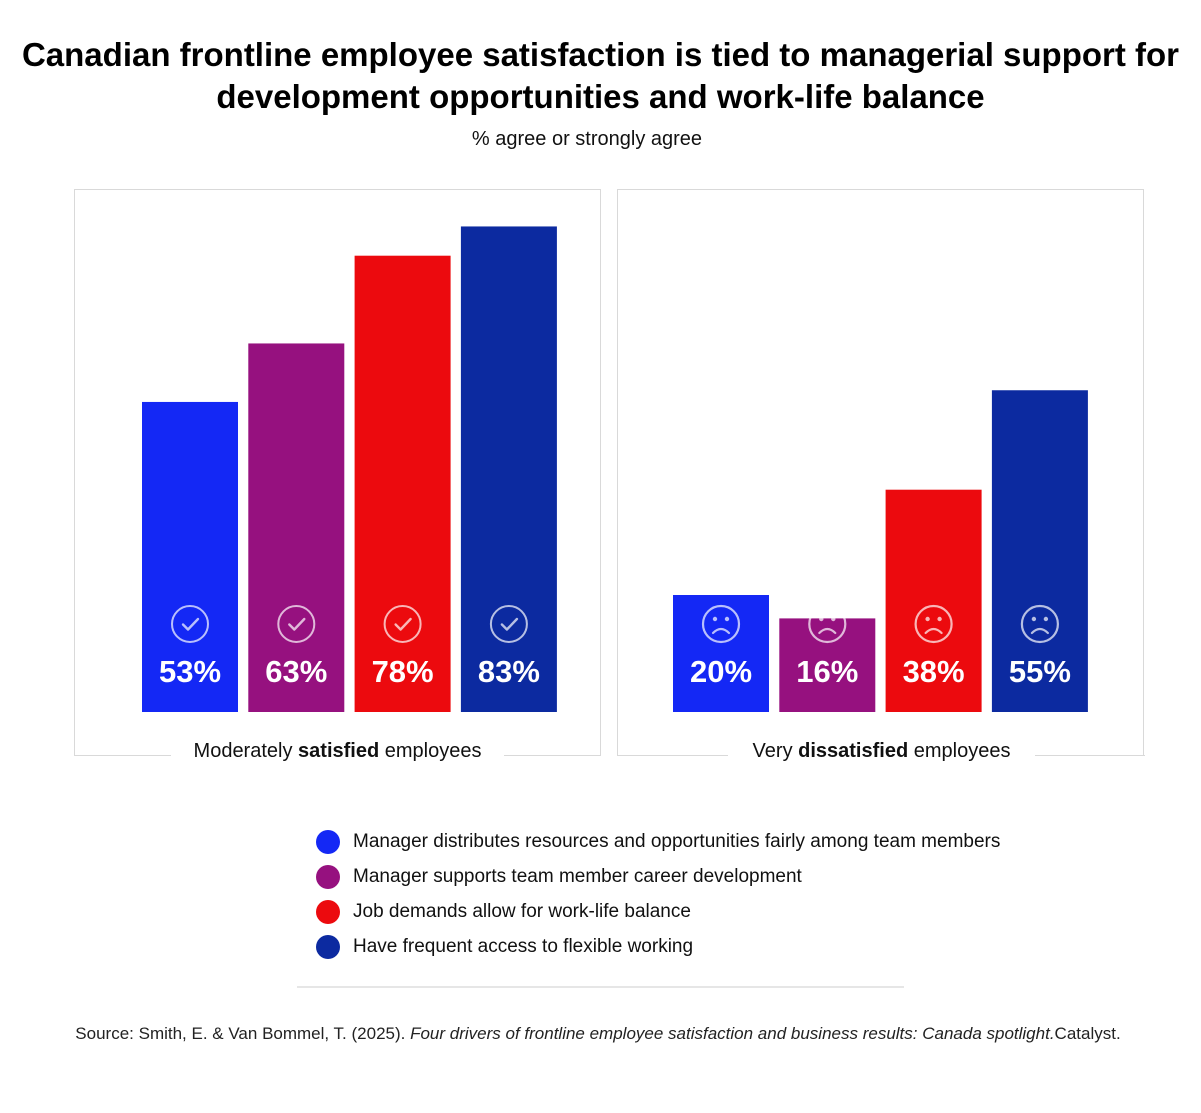  I want to click on bar-value-label: 78%, so click(403, 671).